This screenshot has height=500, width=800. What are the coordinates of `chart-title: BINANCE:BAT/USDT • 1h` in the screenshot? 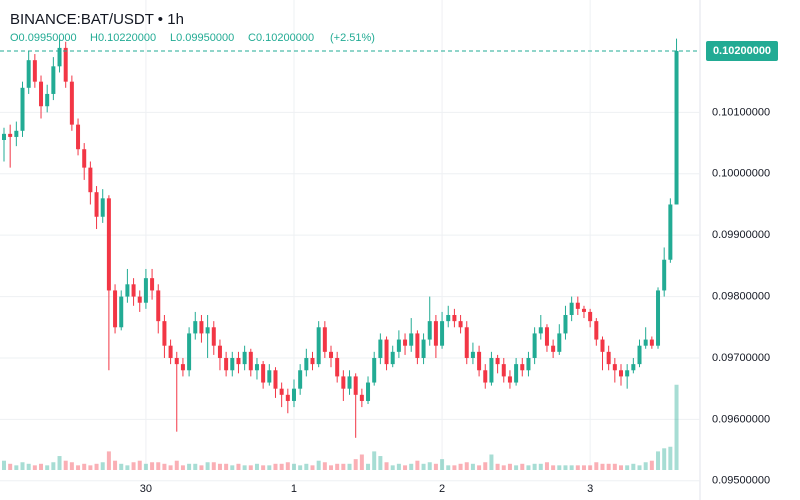 It's located at (97, 19).